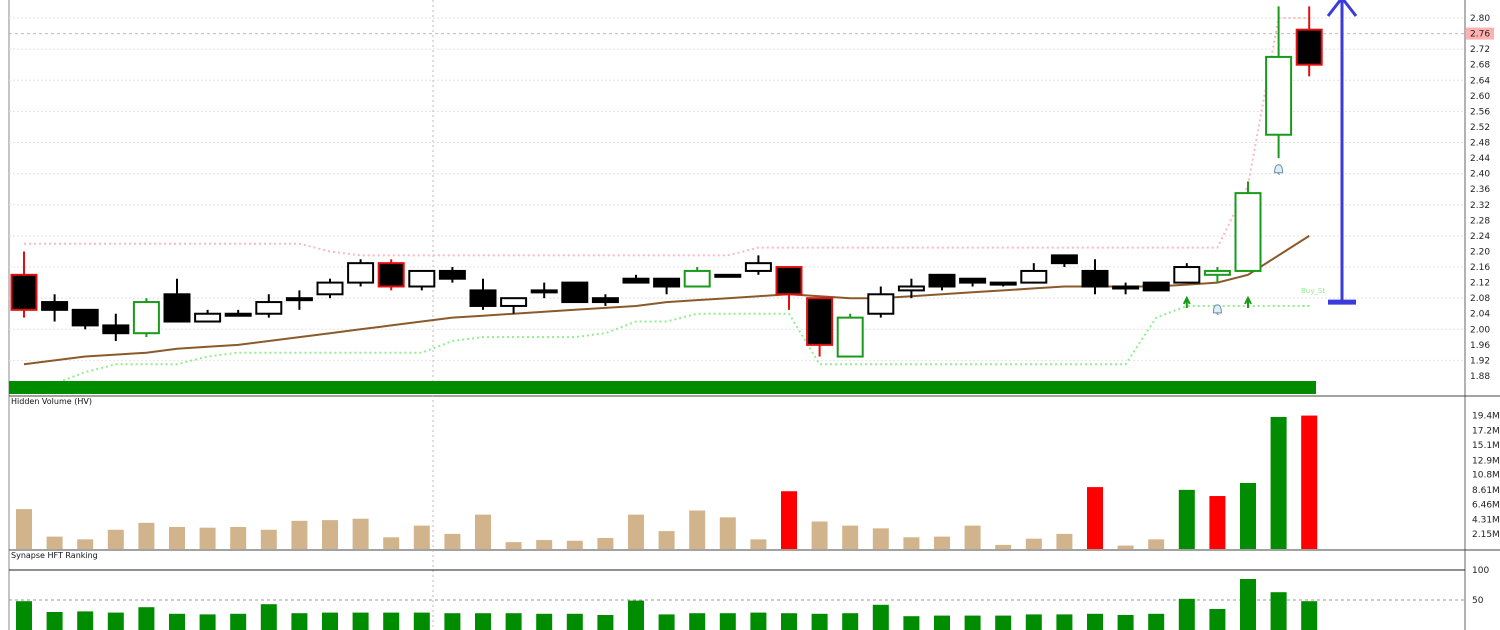 The image size is (1500, 630). Describe the element at coordinates (1480, 237) in the screenshot. I see `price-axis-label: 2.24` at that location.